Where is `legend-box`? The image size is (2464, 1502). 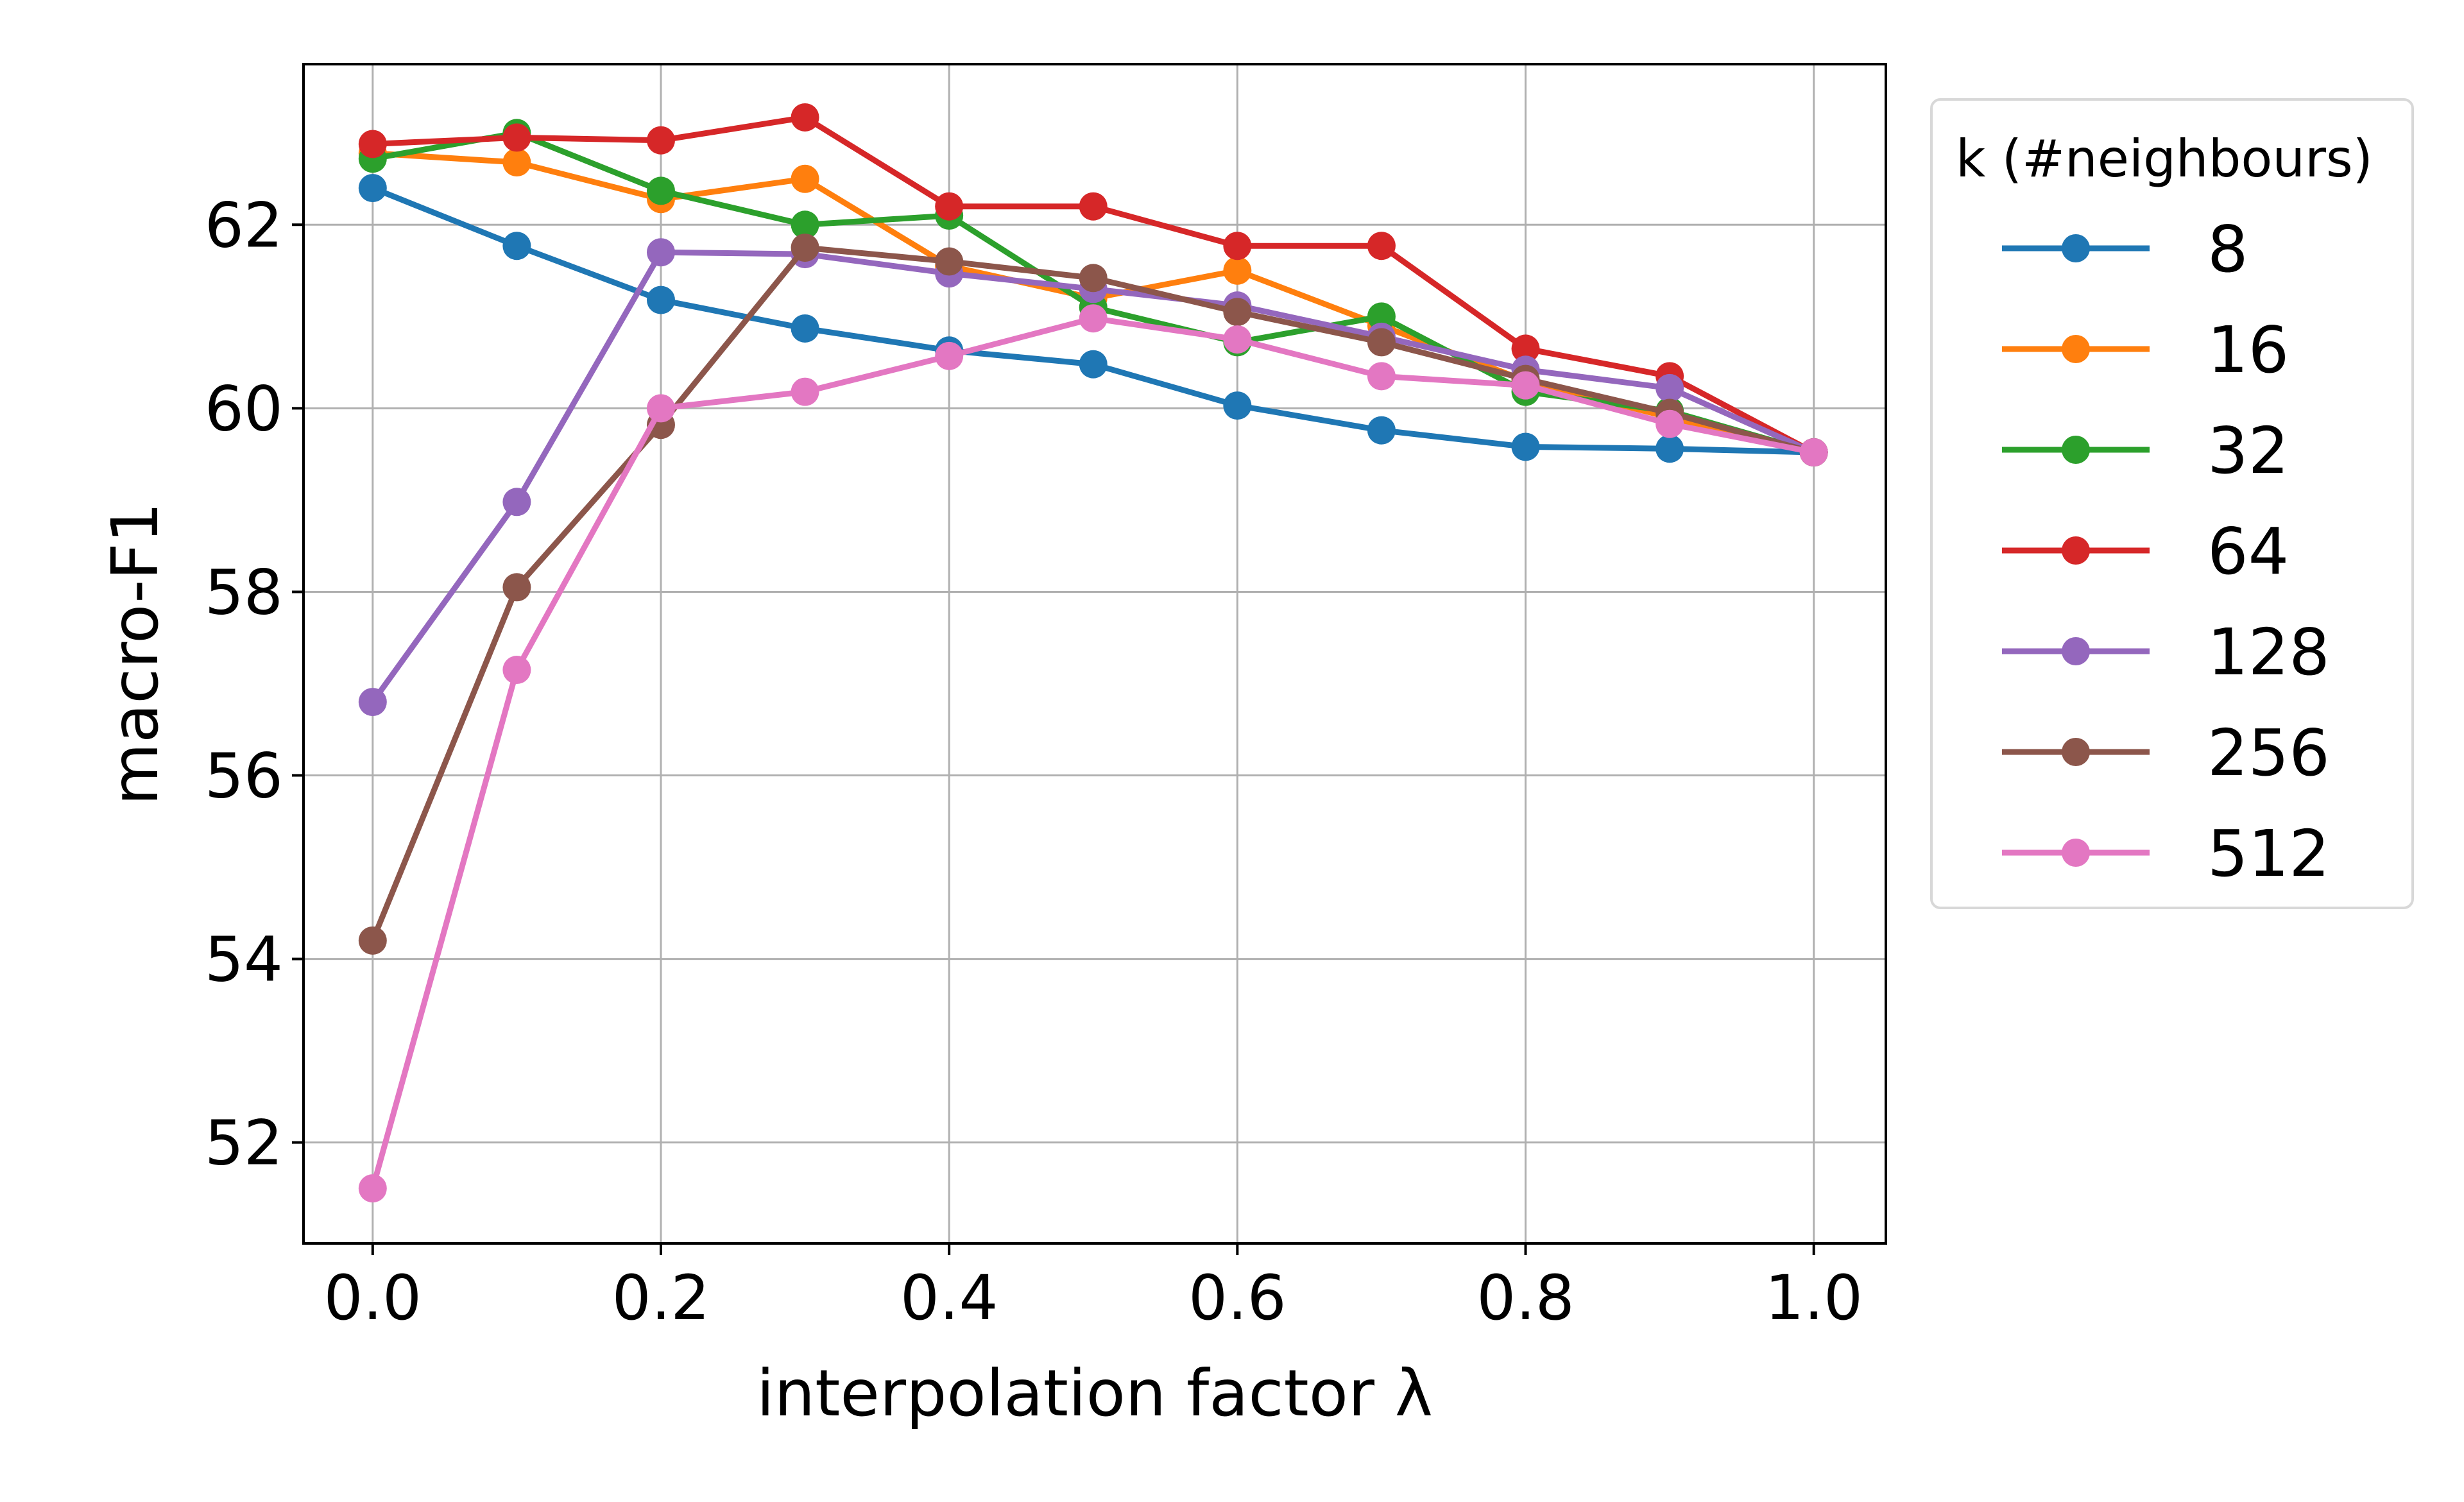
legend-box is located at coordinates (2172, 504).